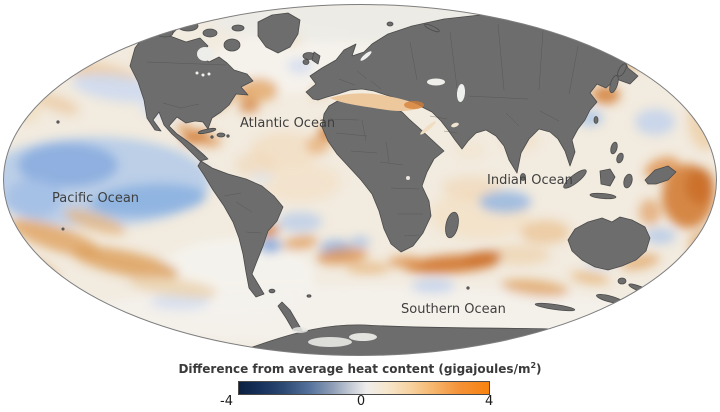 This screenshot has width=720, height=412. Describe the element at coordinates (622, 281) in the screenshot. I see `island-tasmania` at that location.